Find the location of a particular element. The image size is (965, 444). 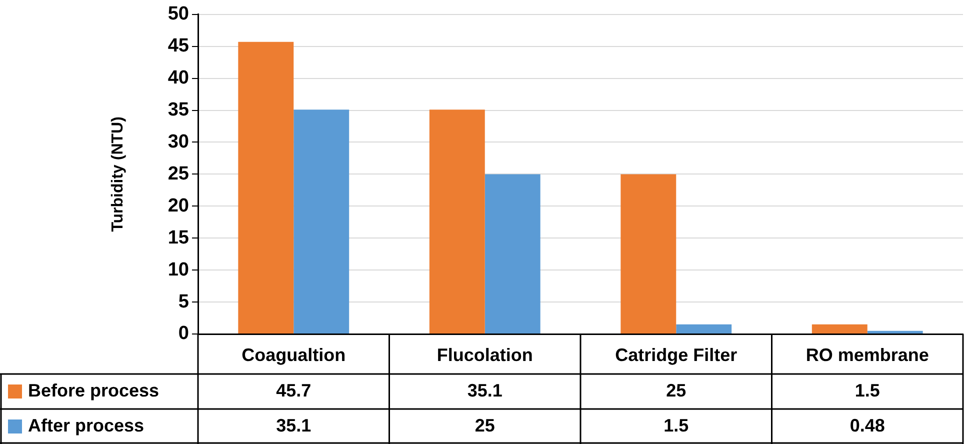

y-tick-label: 20 is located at coordinates (178, 205).